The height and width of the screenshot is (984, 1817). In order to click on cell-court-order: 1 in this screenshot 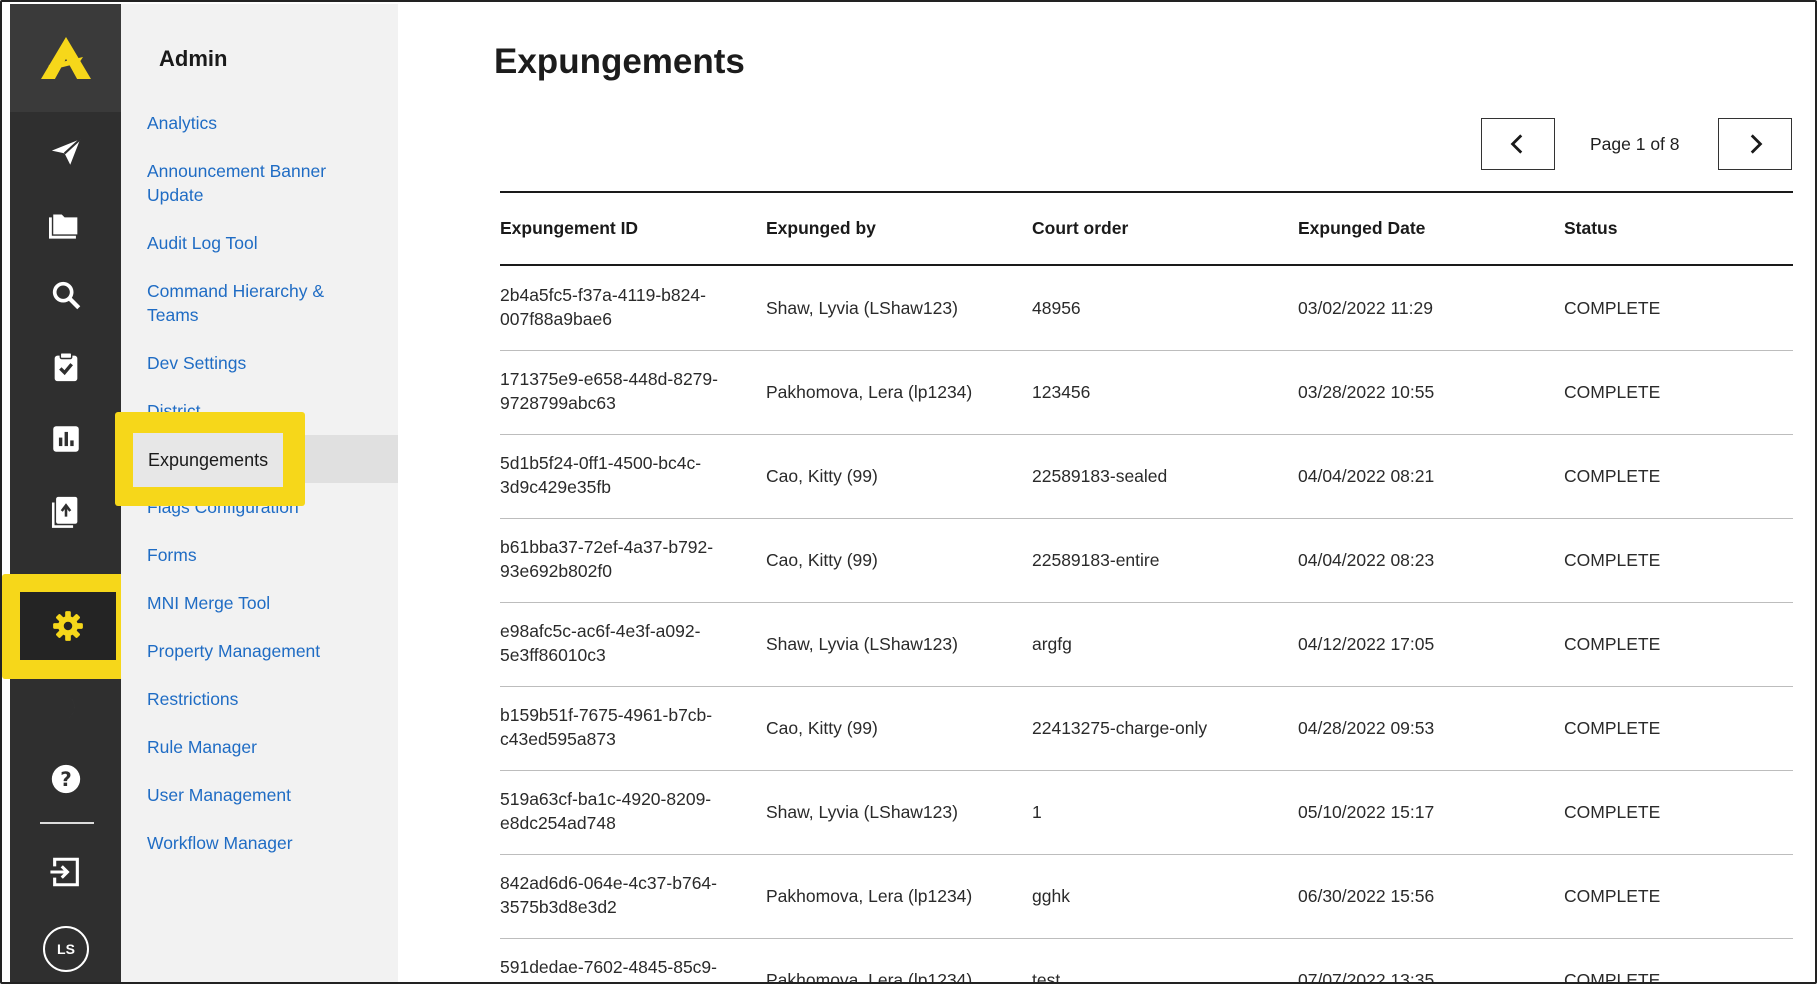, I will do `click(1037, 812)`.